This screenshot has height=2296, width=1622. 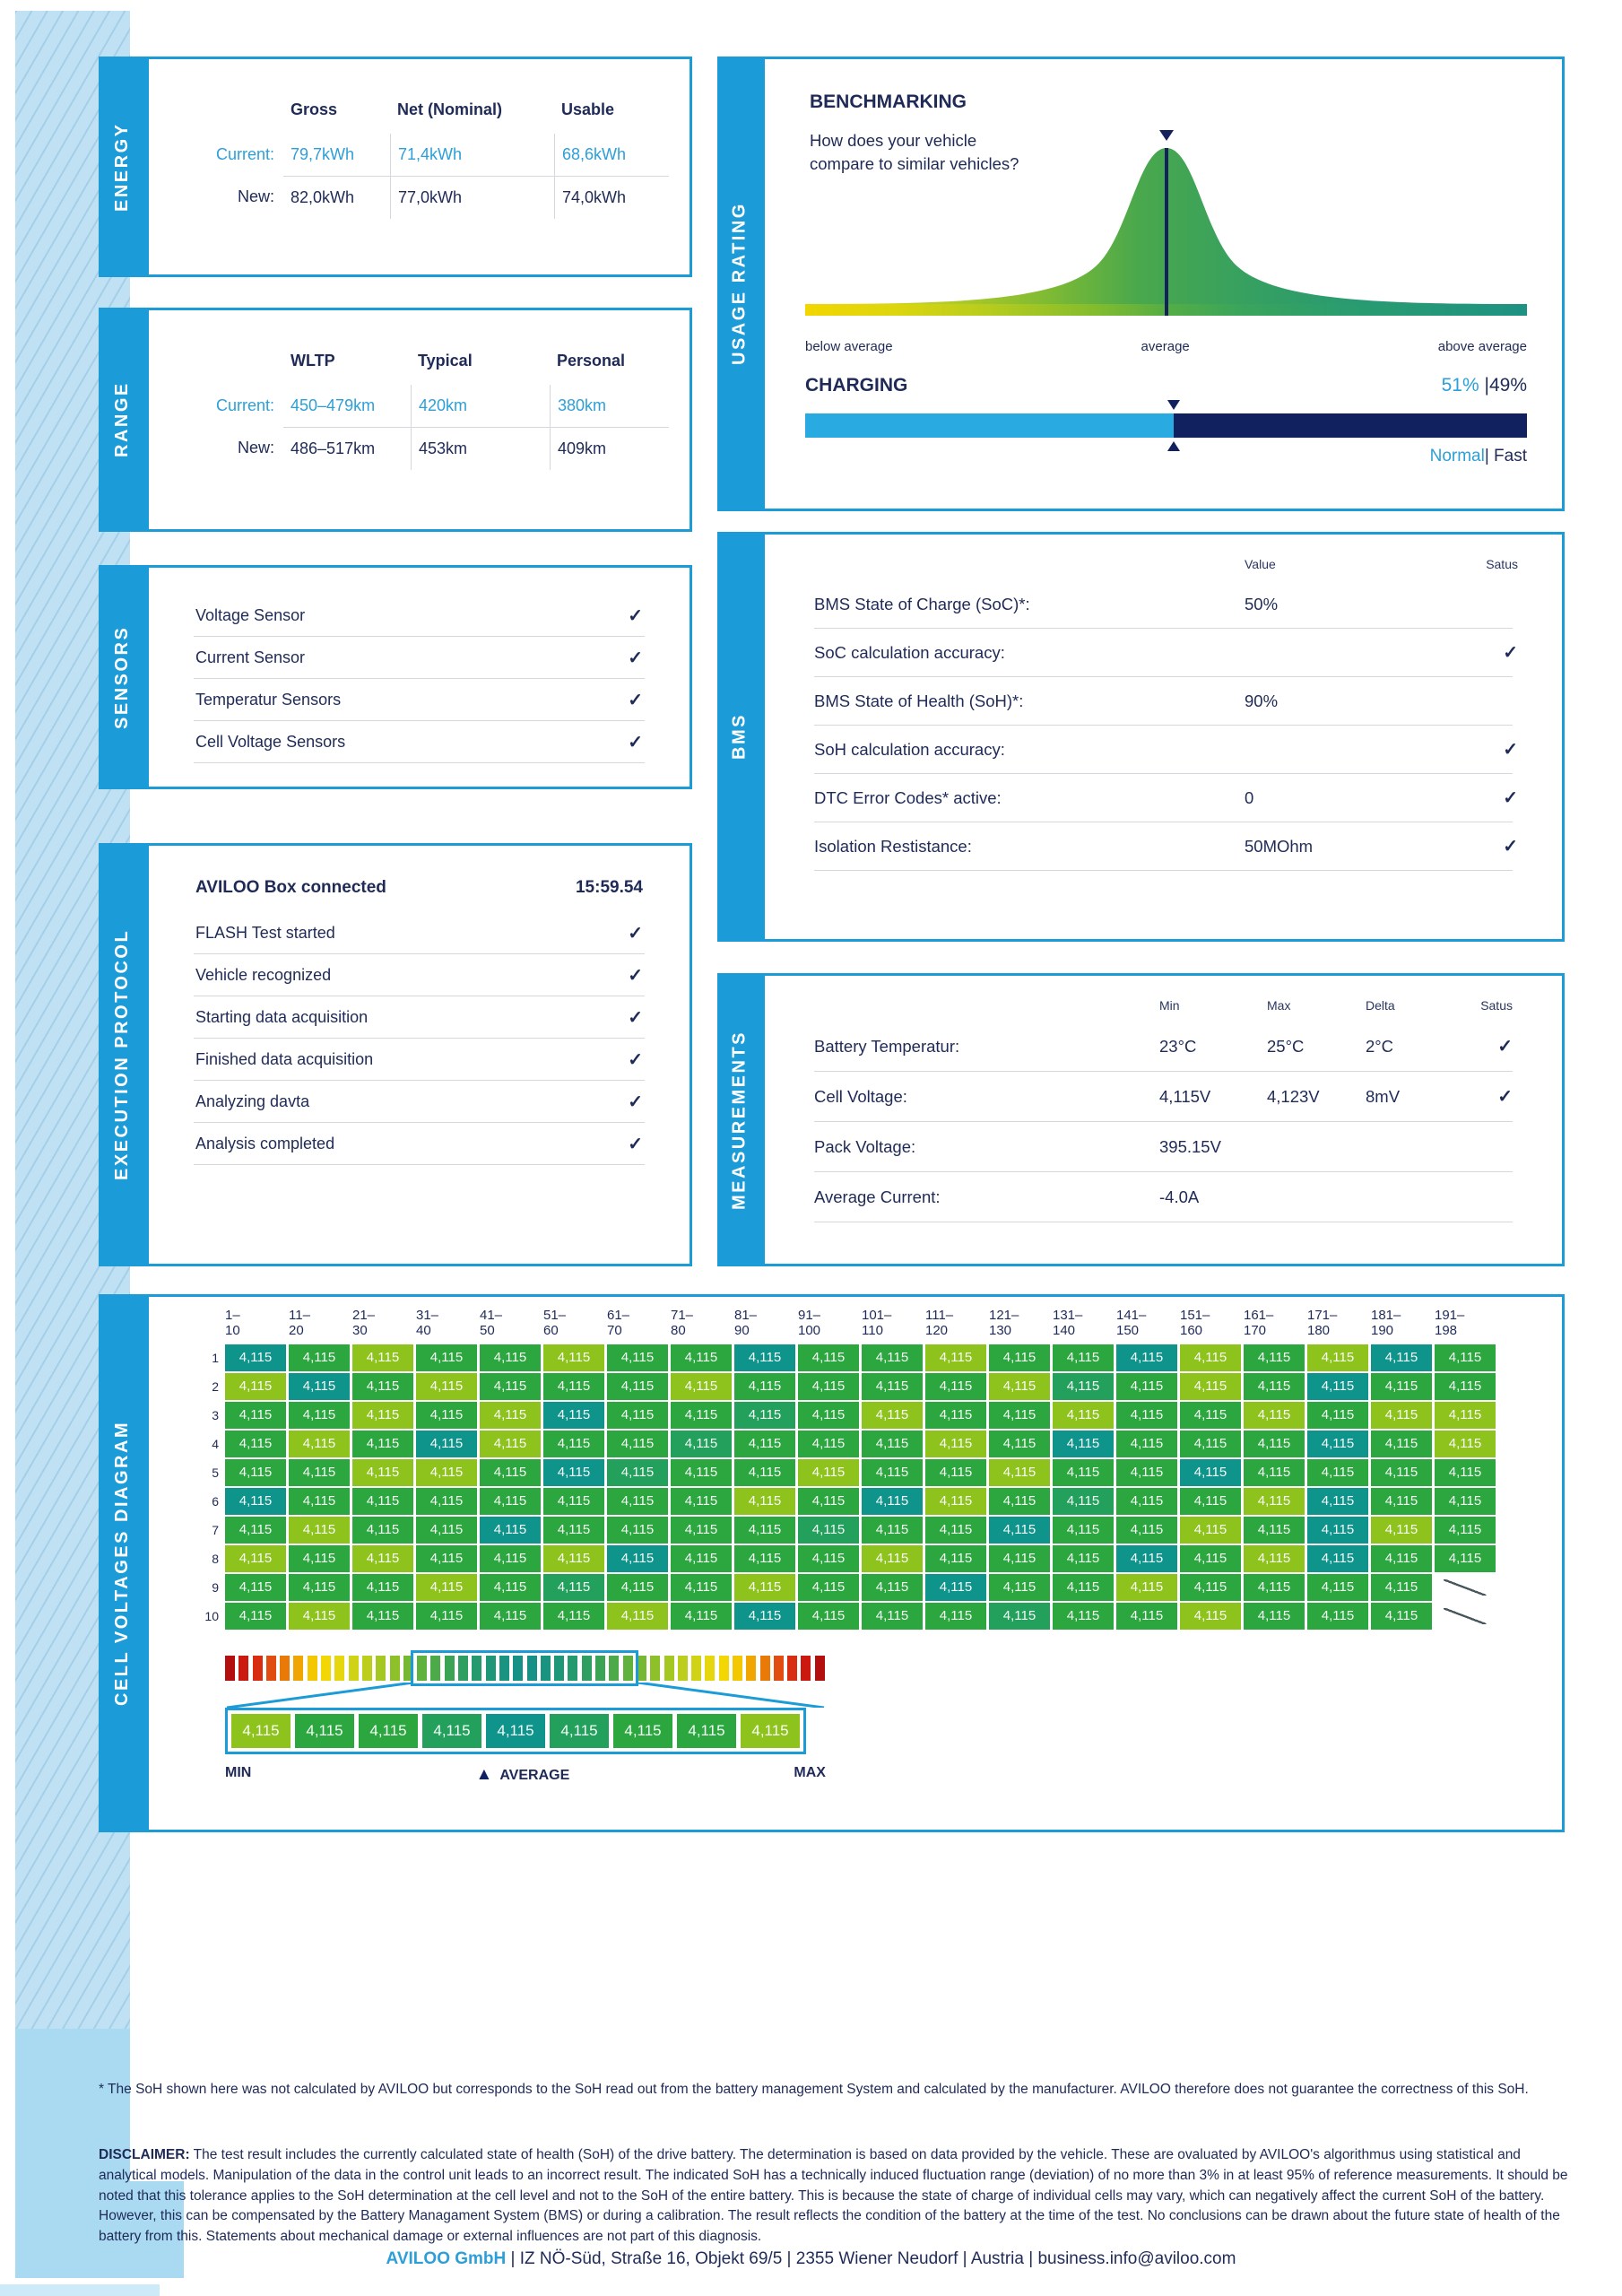 I want to click on bms-row-value: 50%, so click(x=1262, y=604).